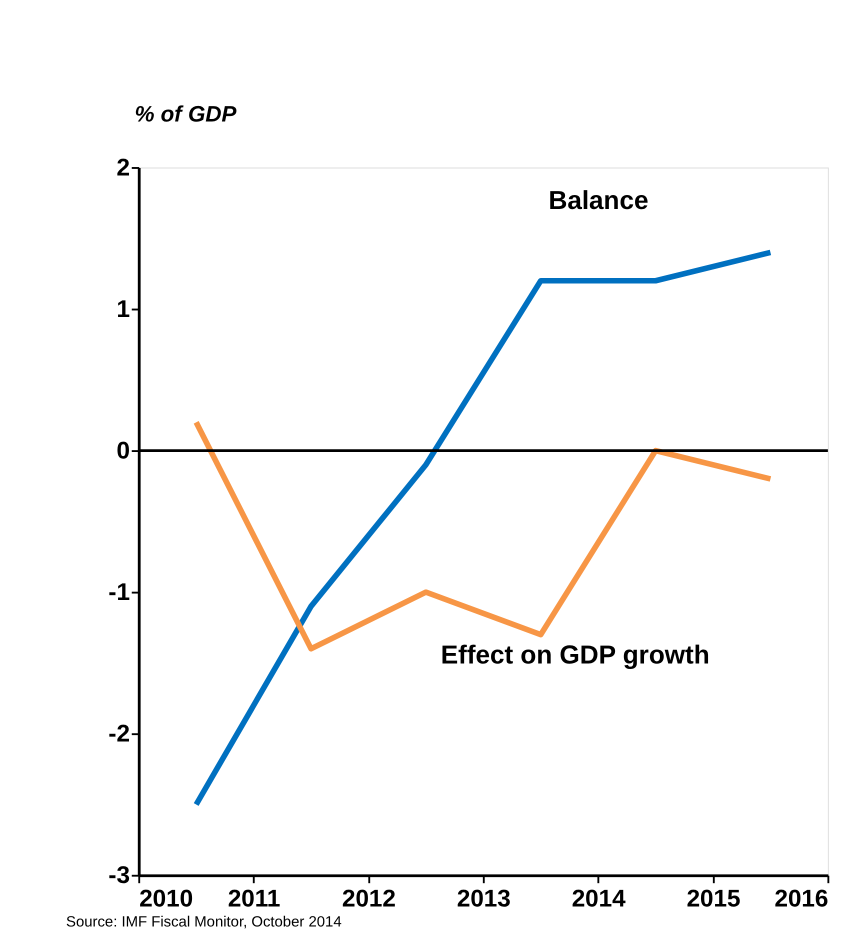 The height and width of the screenshot is (934, 867). What do you see at coordinates (204, 922) in the screenshot?
I see `source-note: Source: IMF Fiscal Monitor, October 2014` at bounding box center [204, 922].